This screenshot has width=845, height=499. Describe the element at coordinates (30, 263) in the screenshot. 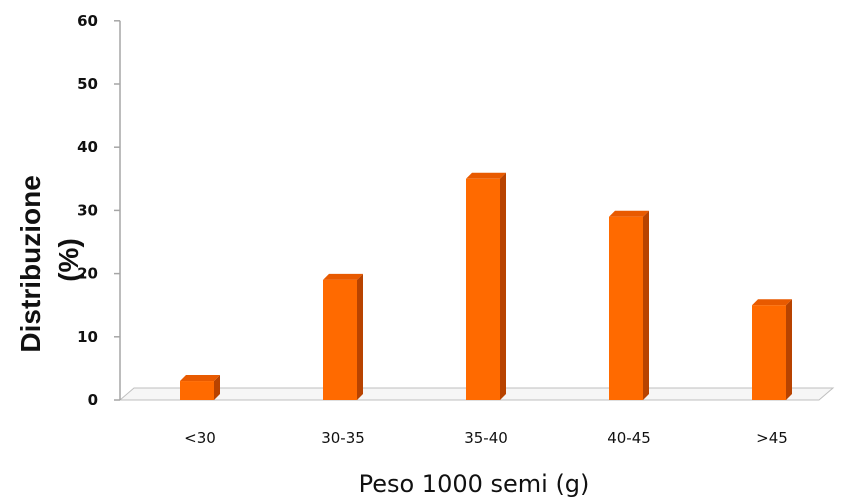

I see `y-axis-title-line-1: Distribuzione` at that location.